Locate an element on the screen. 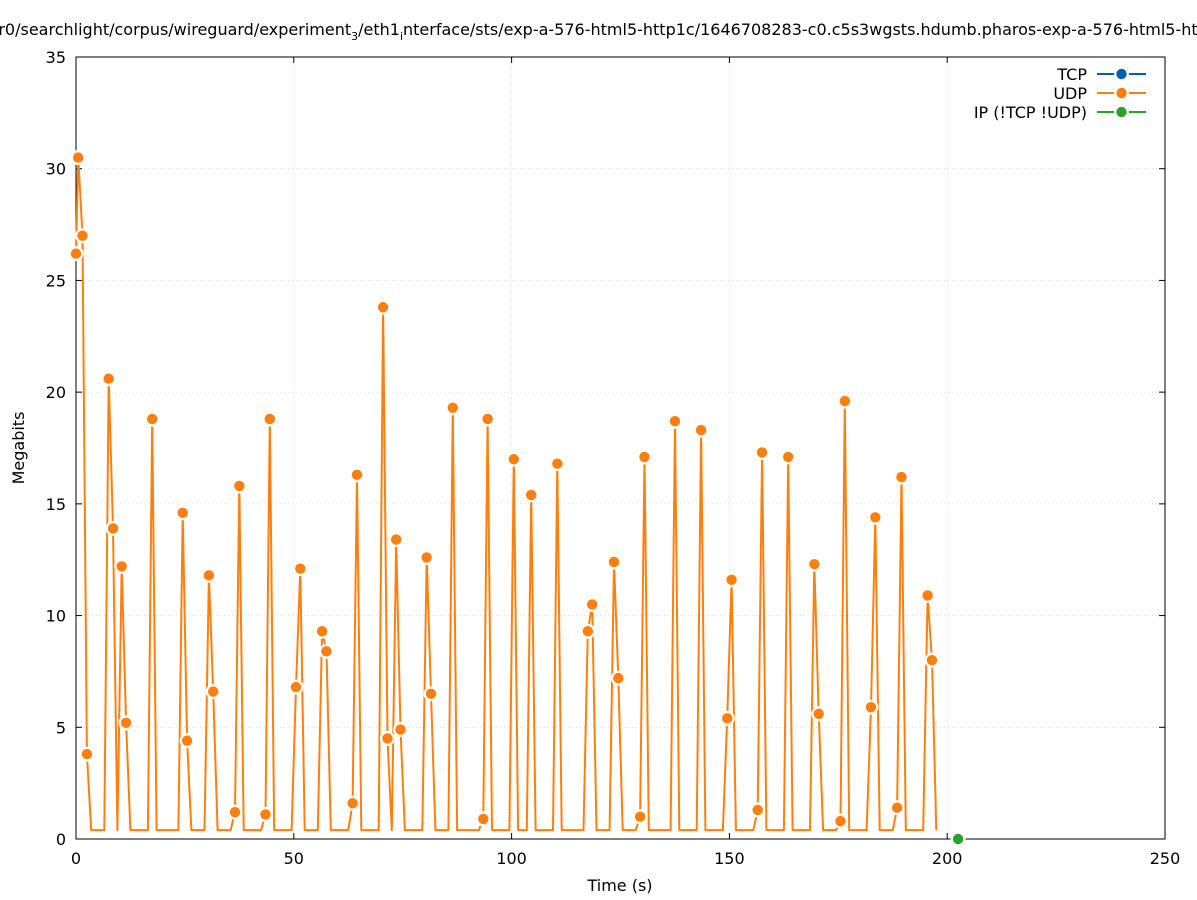  x-tick-label: 50 is located at coordinates (294, 858).